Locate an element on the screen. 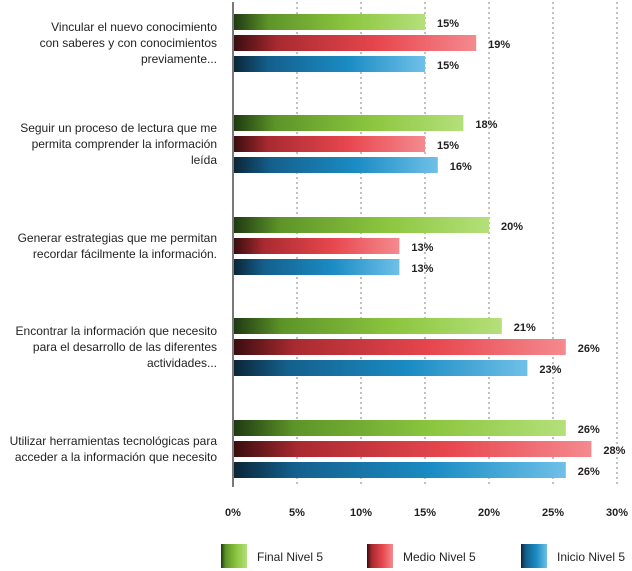  data-label: 19% is located at coordinates (499, 45).